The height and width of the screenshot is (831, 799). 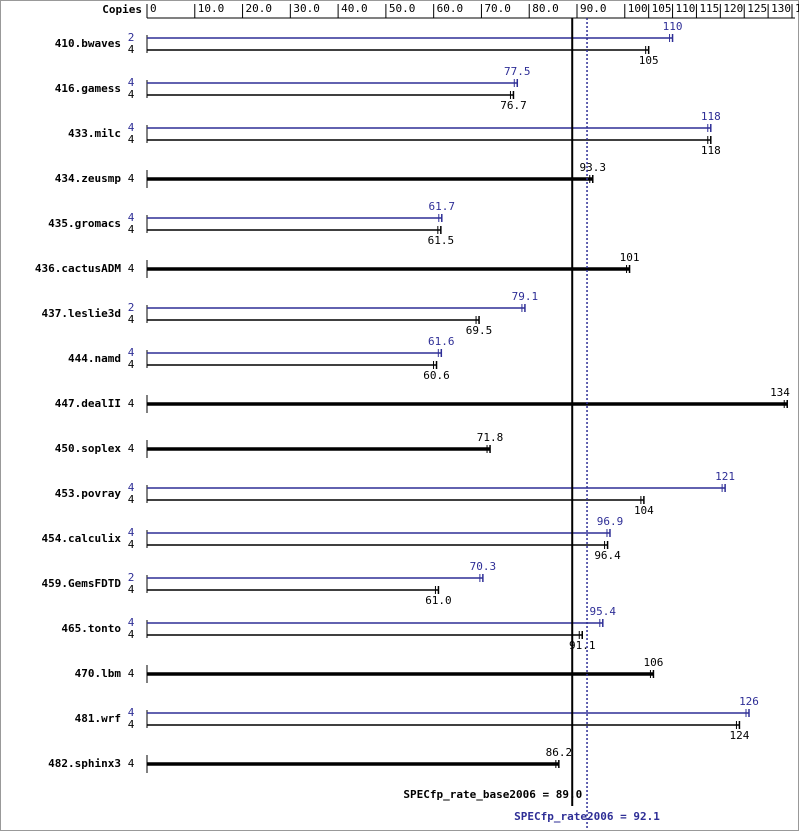 What do you see at coordinates (441, 341) in the screenshot?
I see `value-label: 61.6` at bounding box center [441, 341].